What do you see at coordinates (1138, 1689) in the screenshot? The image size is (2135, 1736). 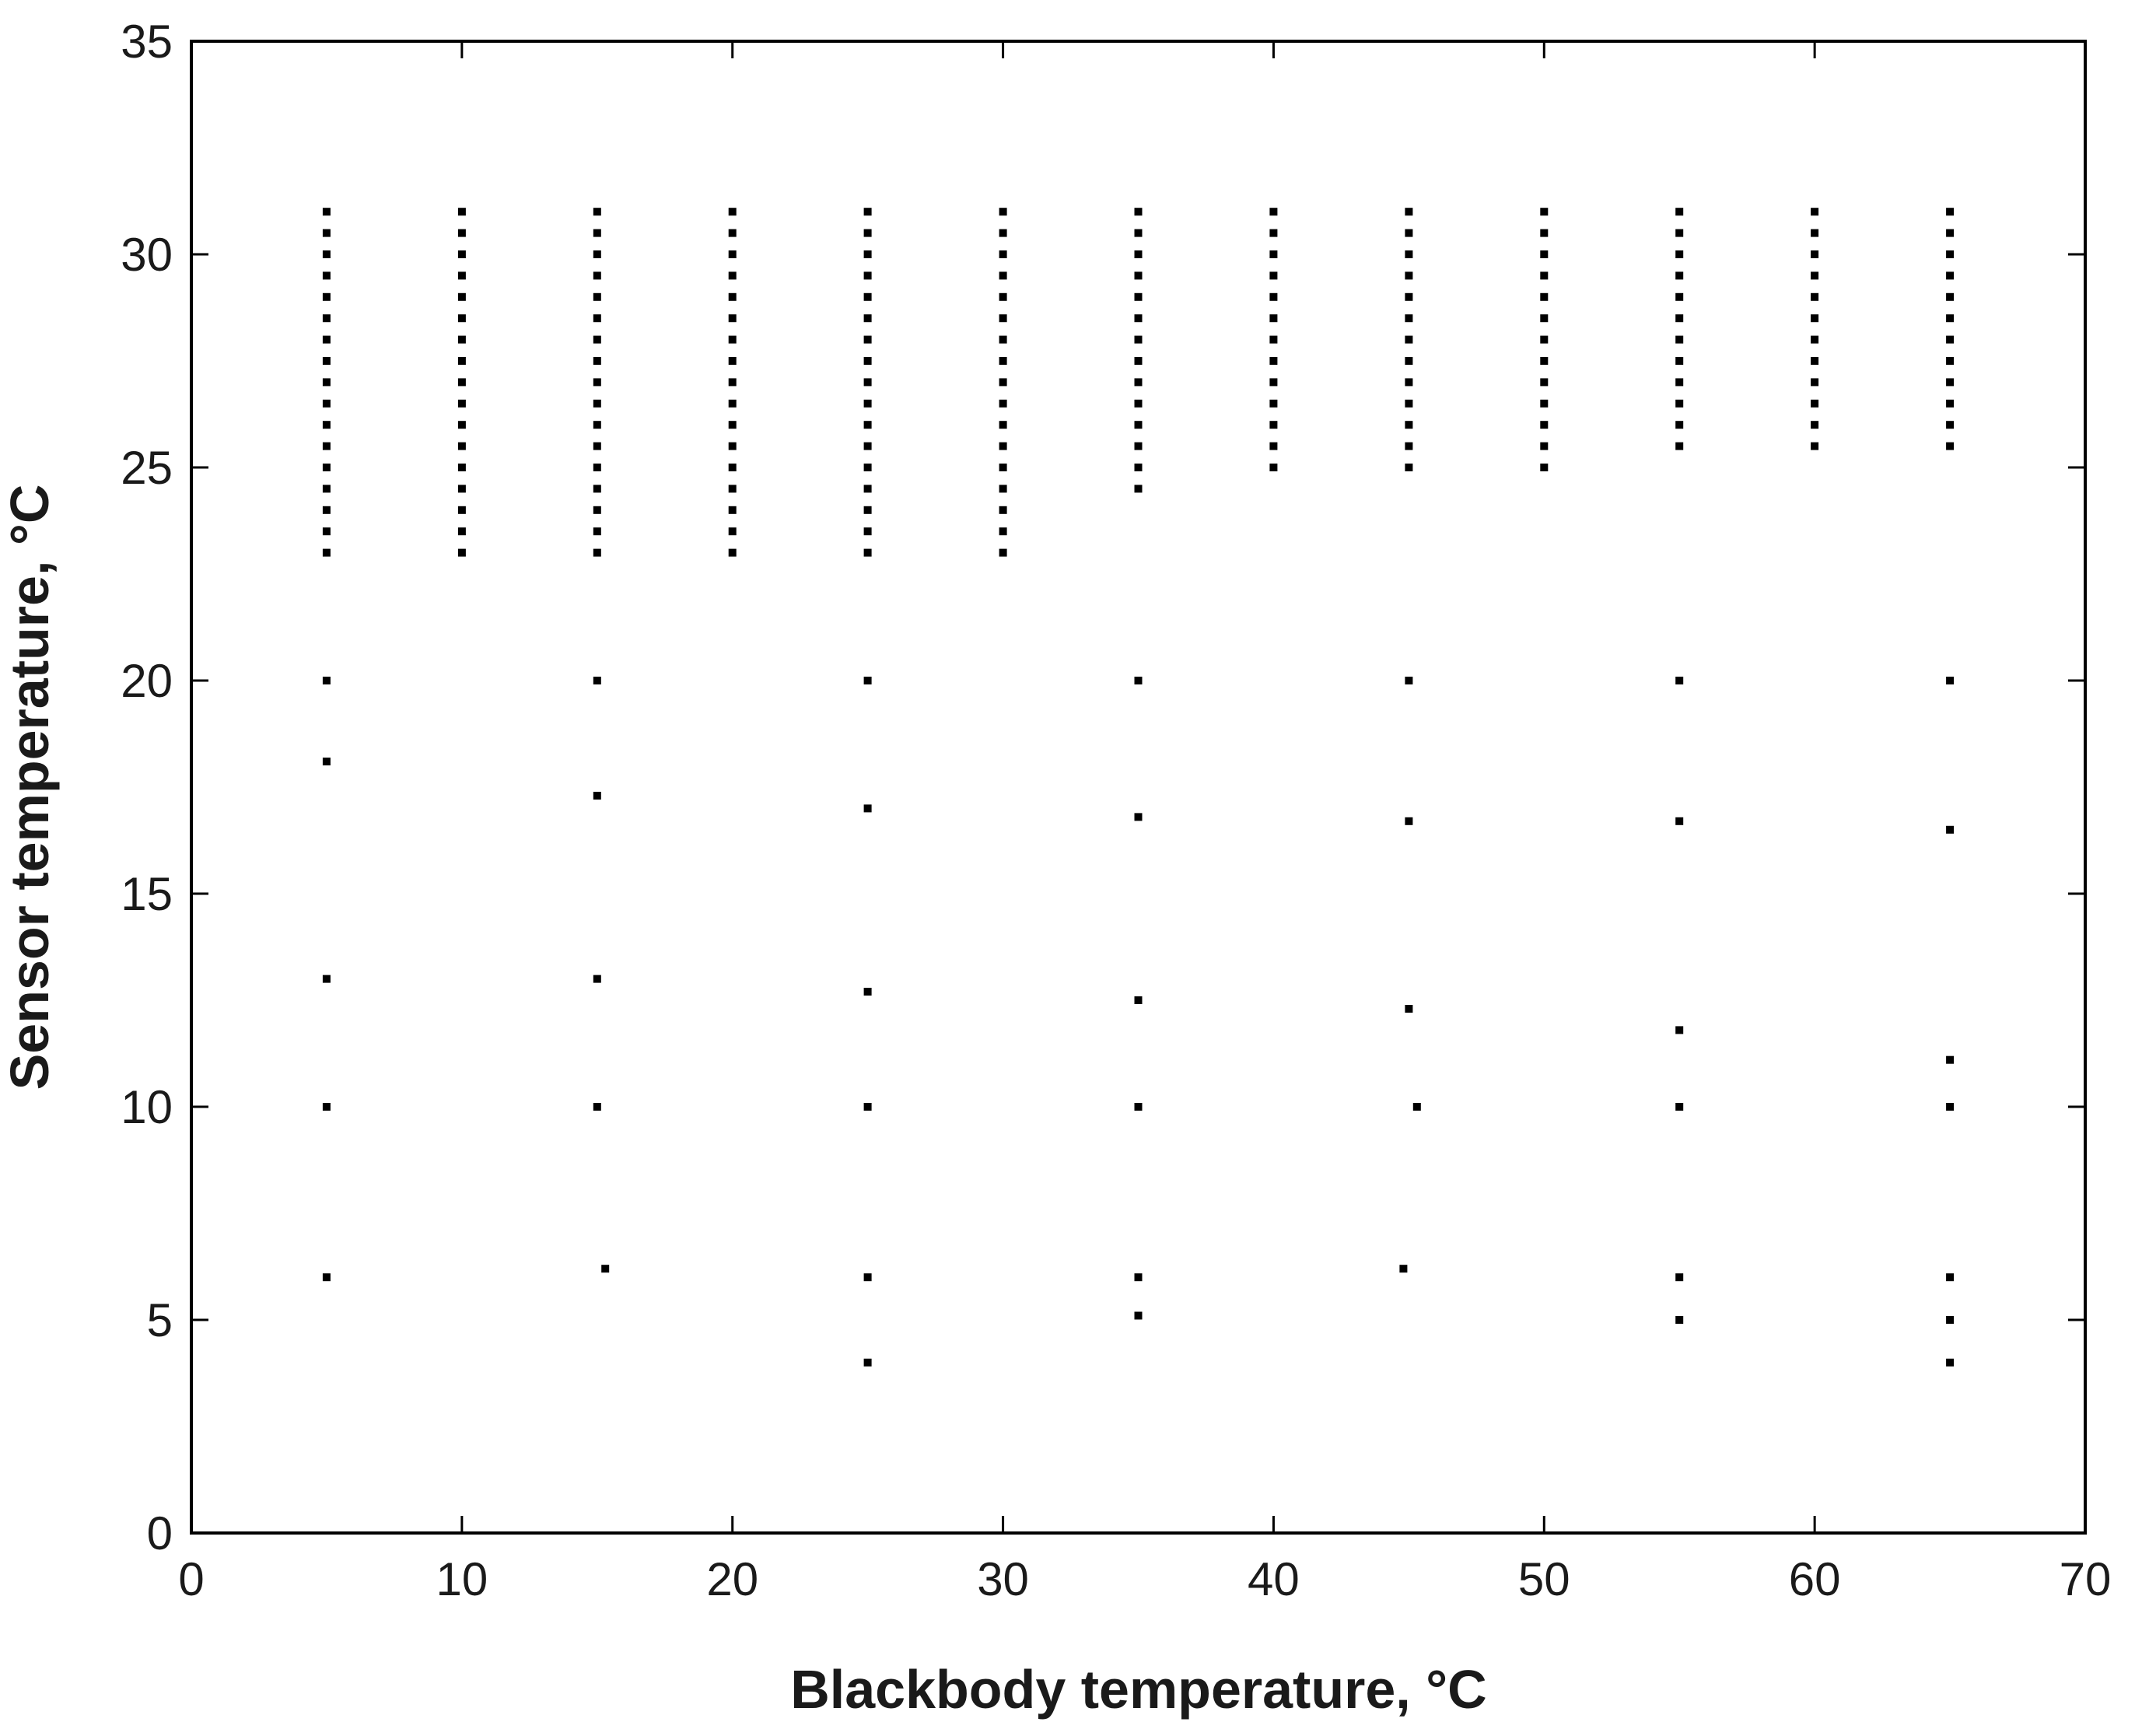 I see `x-axis-title: Blackbody temperature, °C` at bounding box center [1138, 1689].